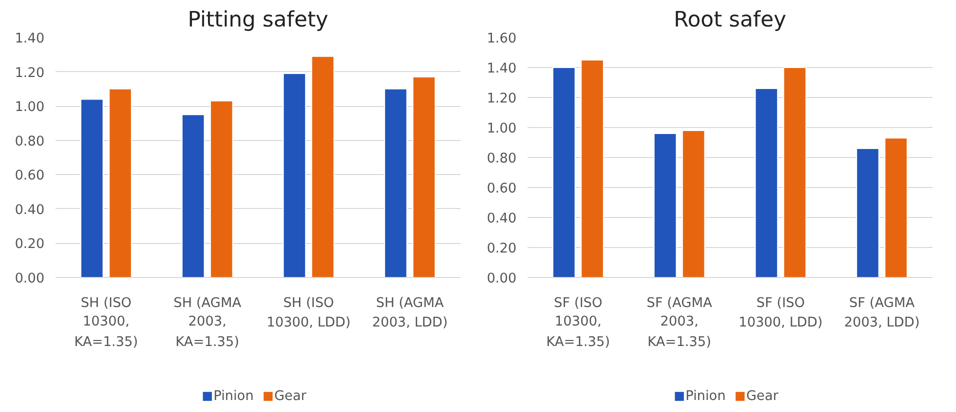 This screenshot has height=412, width=956. What do you see at coordinates (882, 313) in the screenshot?
I see `x-tick-label: SF (AGMA 2003, LDD)` at bounding box center [882, 313].